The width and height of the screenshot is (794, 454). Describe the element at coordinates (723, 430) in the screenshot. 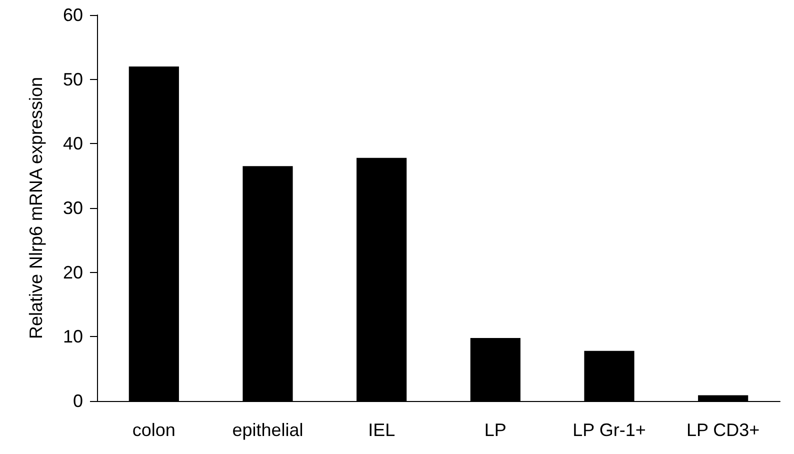

I see `x-tick-label: LP CD3+` at that location.